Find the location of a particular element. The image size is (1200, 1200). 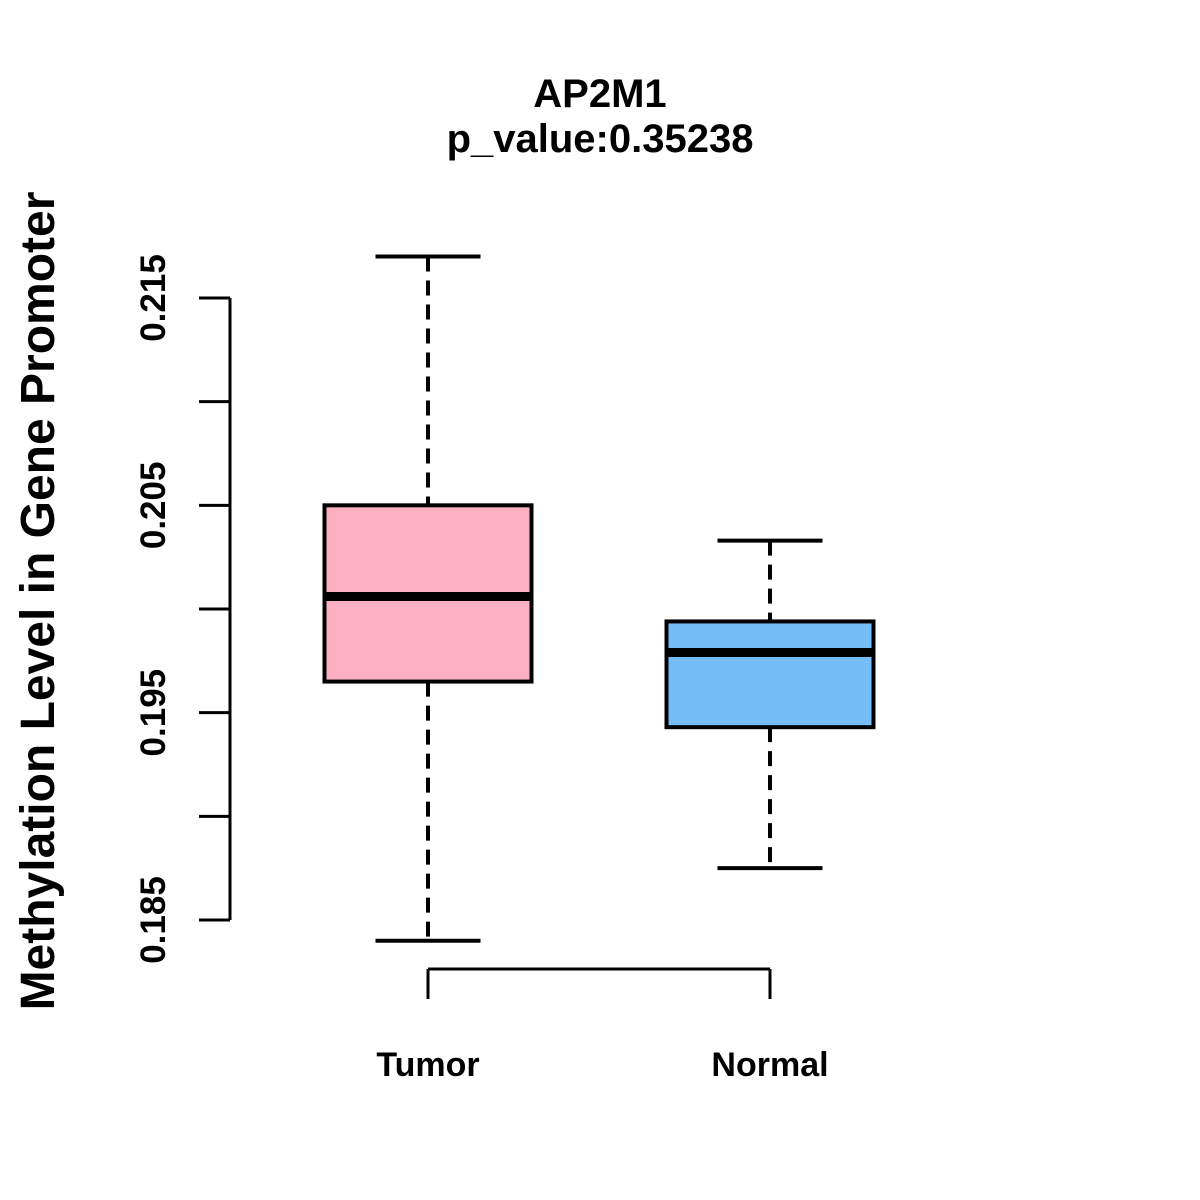

y-tick-label: 0.205 is located at coordinates (153, 506).